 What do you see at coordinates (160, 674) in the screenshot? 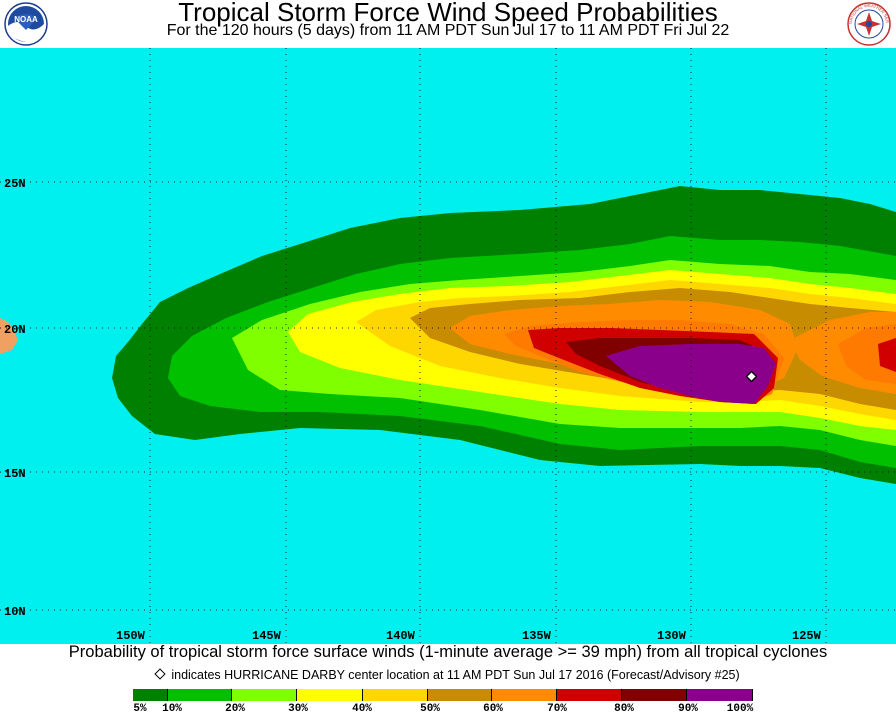
I see `diamond-marker-icon` at bounding box center [160, 674].